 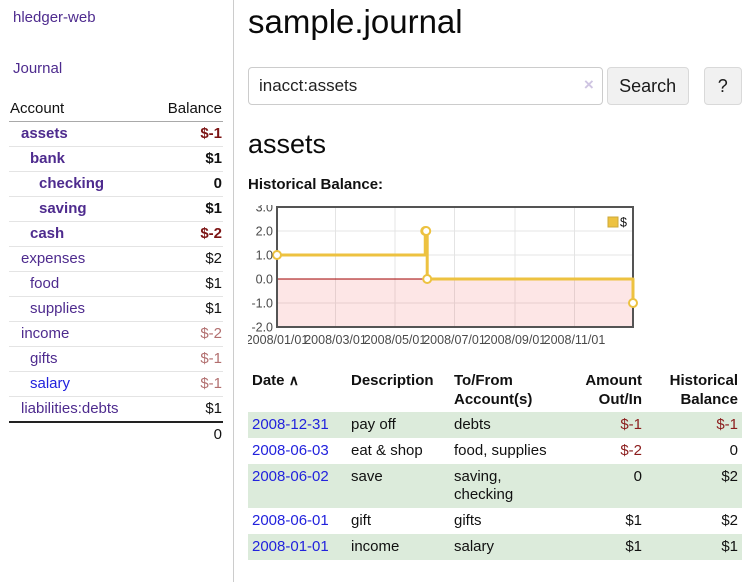 What do you see at coordinates (425, 86) in the screenshot?
I see `search-input` at bounding box center [425, 86].